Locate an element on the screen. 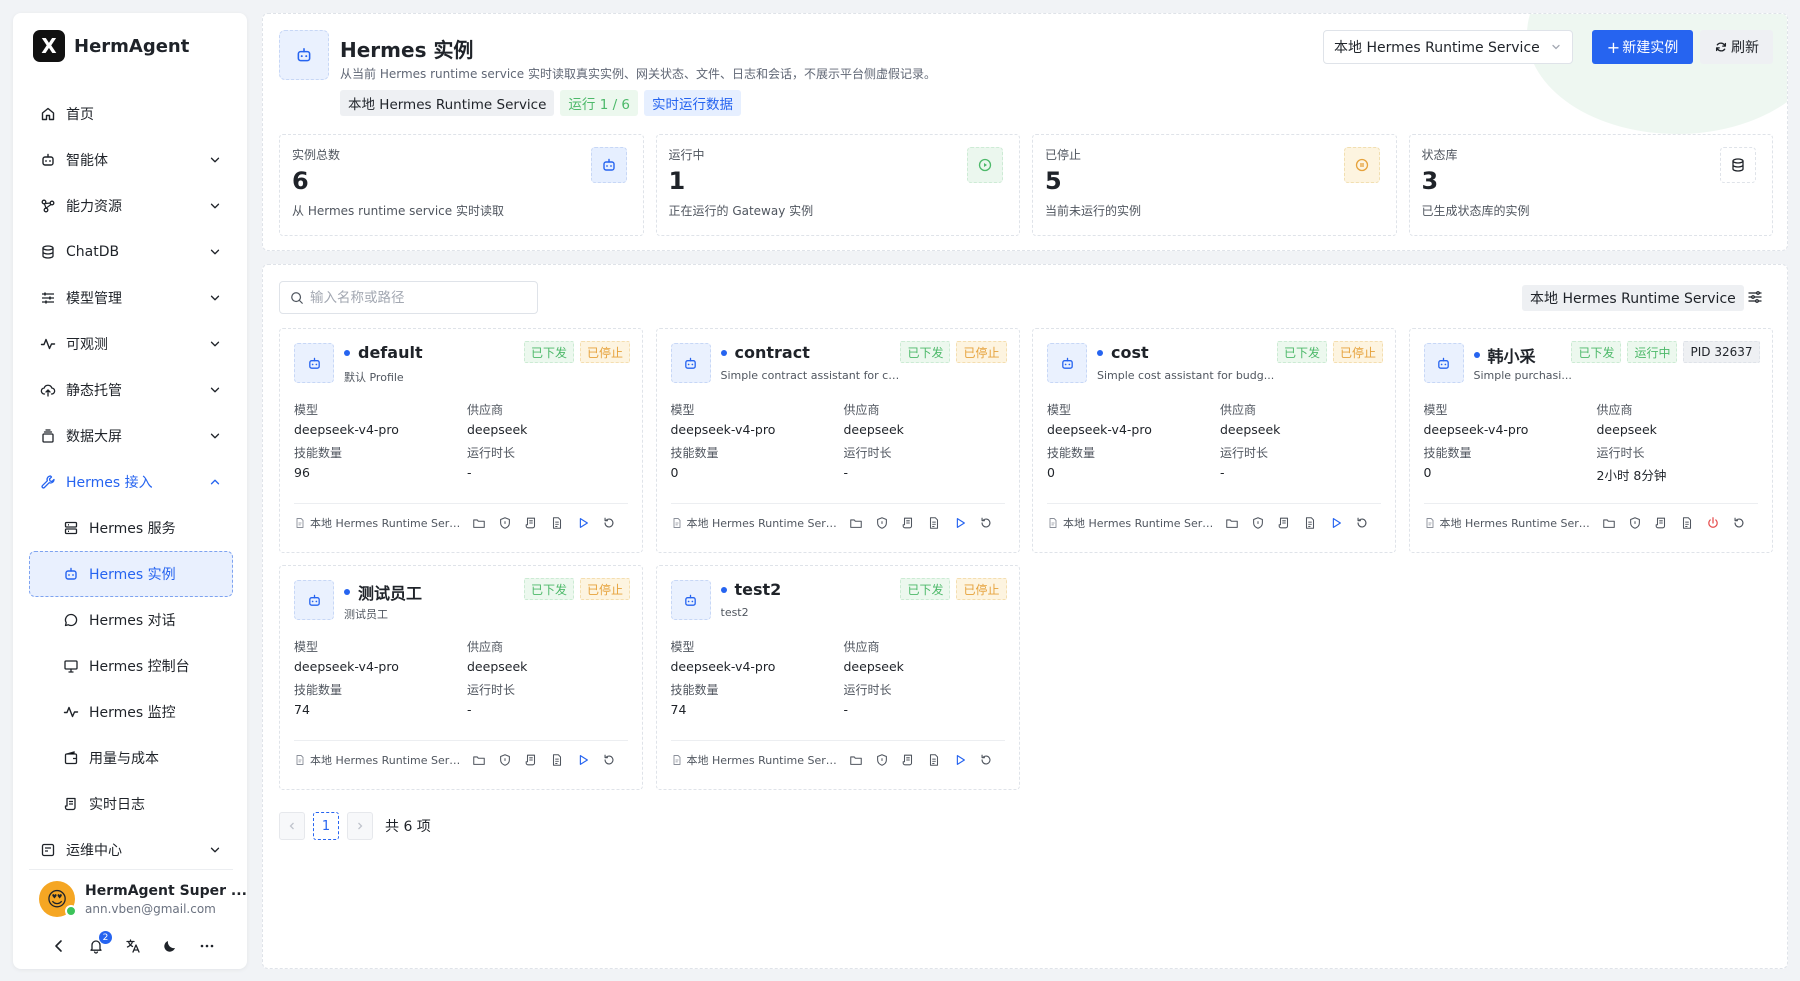  avatar: 😍 is located at coordinates (58, 899).